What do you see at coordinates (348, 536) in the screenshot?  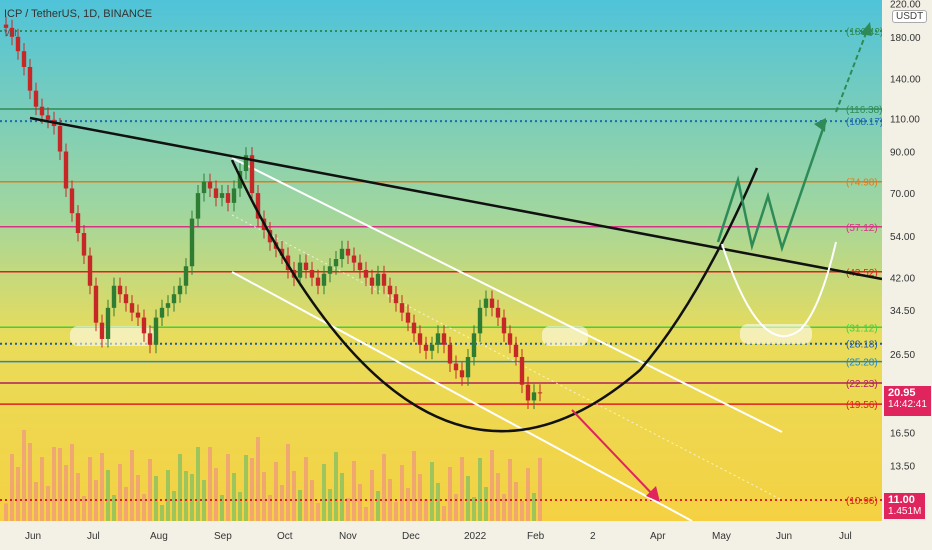 I see `x-tick-label: Nov` at bounding box center [348, 536].